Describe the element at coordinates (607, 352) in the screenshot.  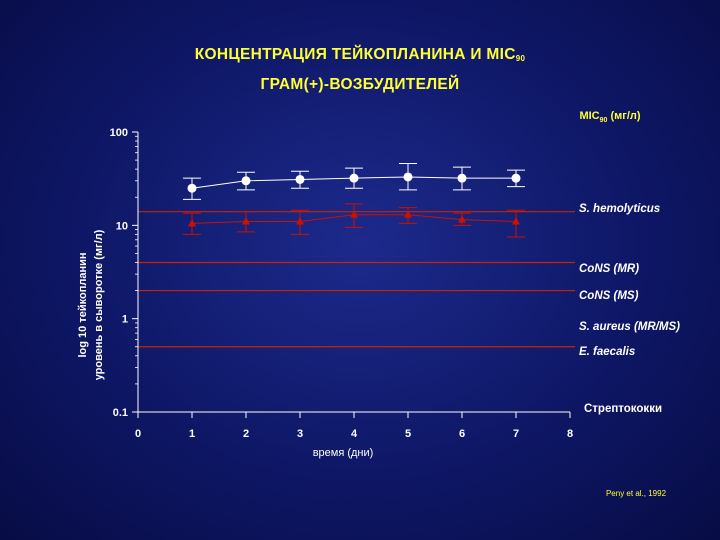
I see `reference-label-4: E. faecalis` at that location.